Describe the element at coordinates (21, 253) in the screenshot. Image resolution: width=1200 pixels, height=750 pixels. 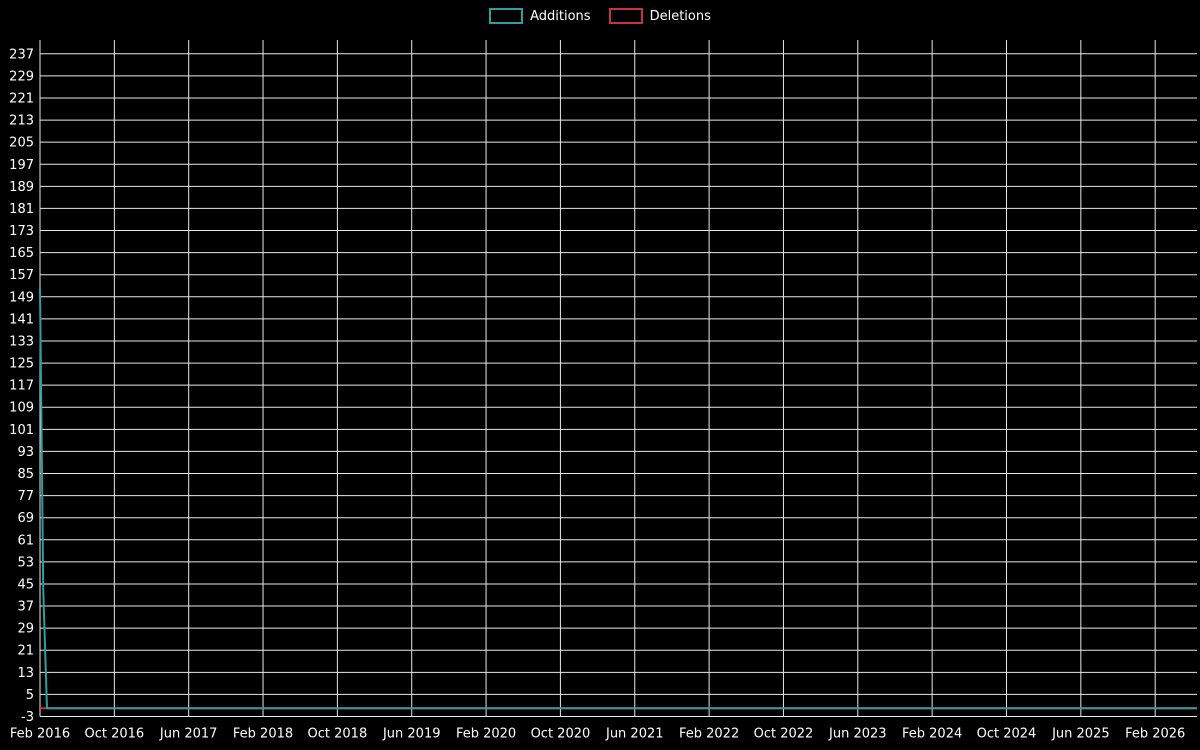
I see `y-tick-label: 165` at that location.